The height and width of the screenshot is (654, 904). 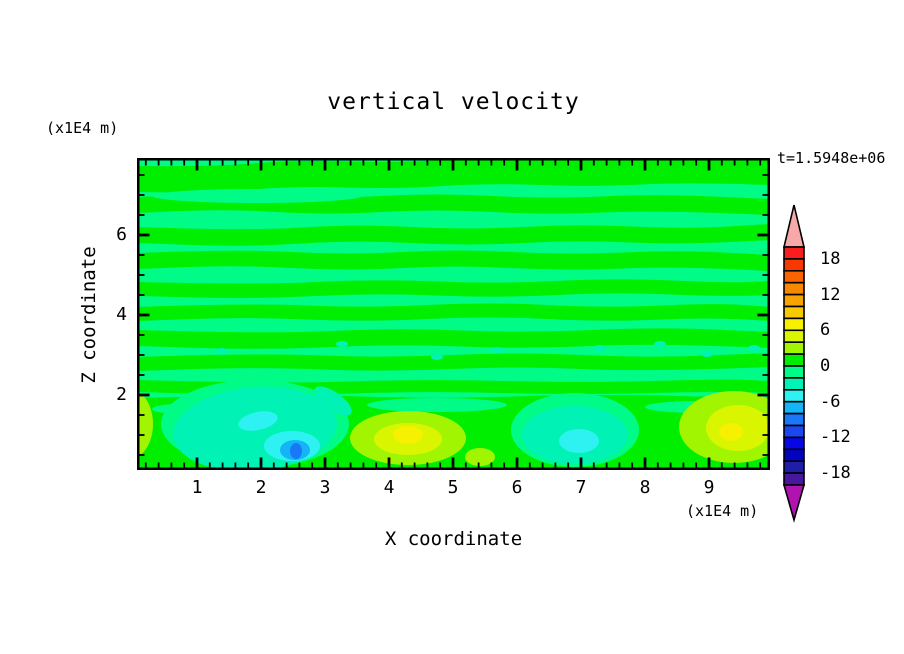 I want to click on colorbar-tick-label: -6, so click(x=830, y=401).